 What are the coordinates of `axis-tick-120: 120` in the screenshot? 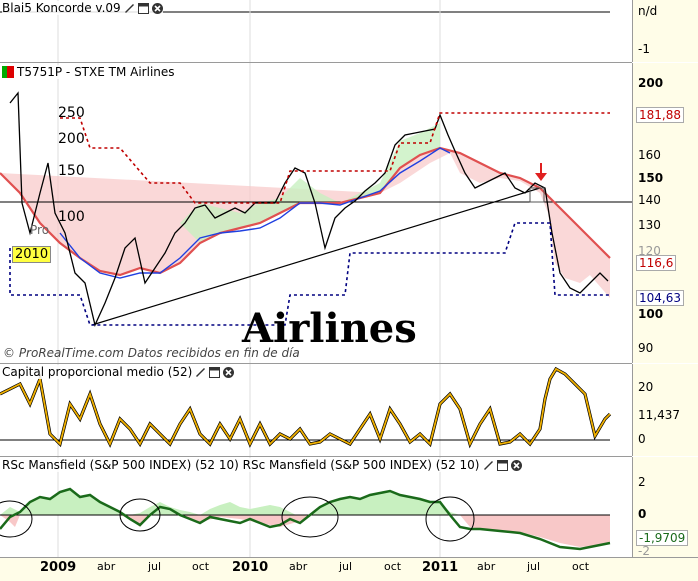 It's located at (649, 251).